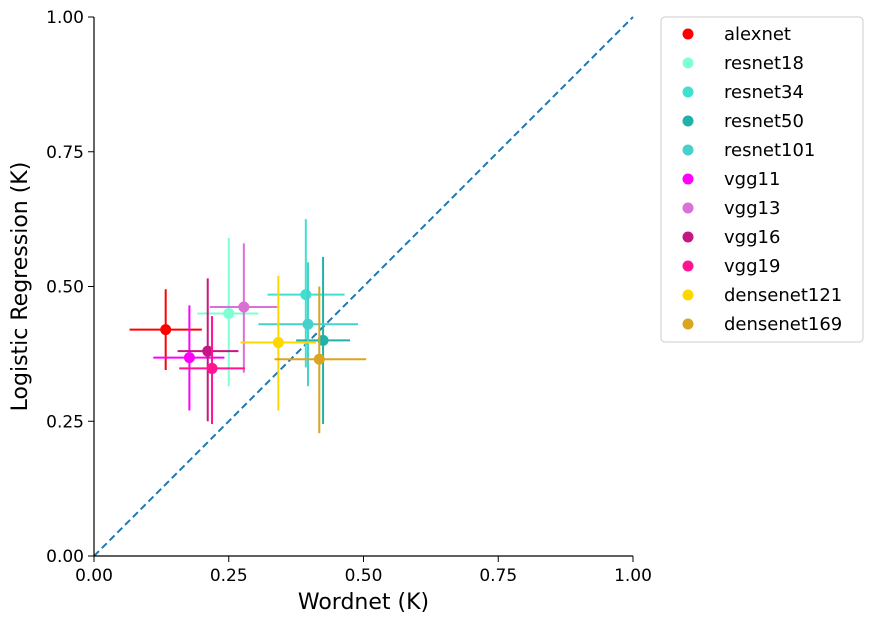  I want to click on legend-label: vgg16, so click(752, 237).